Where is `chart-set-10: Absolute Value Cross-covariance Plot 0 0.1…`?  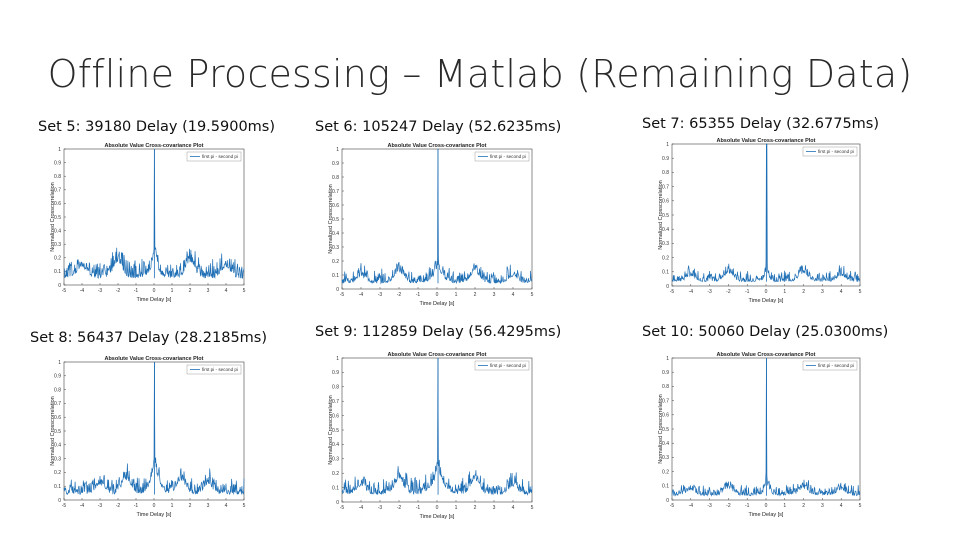
chart-set-10: Absolute Value Cross-covariance Plot 0 0.1… is located at coordinates (760, 435).